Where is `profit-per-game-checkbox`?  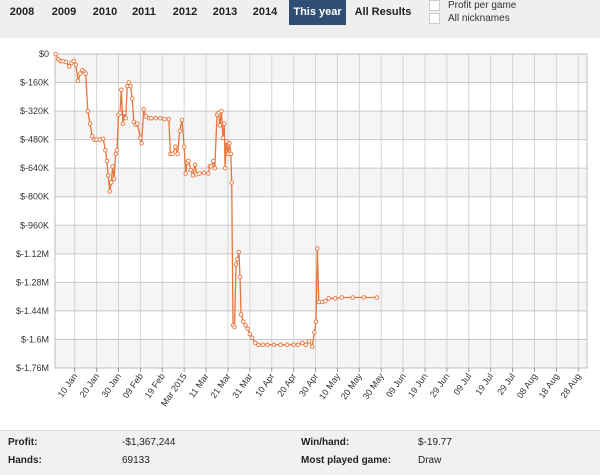 profit-per-game-checkbox is located at coordinates (434, 5).